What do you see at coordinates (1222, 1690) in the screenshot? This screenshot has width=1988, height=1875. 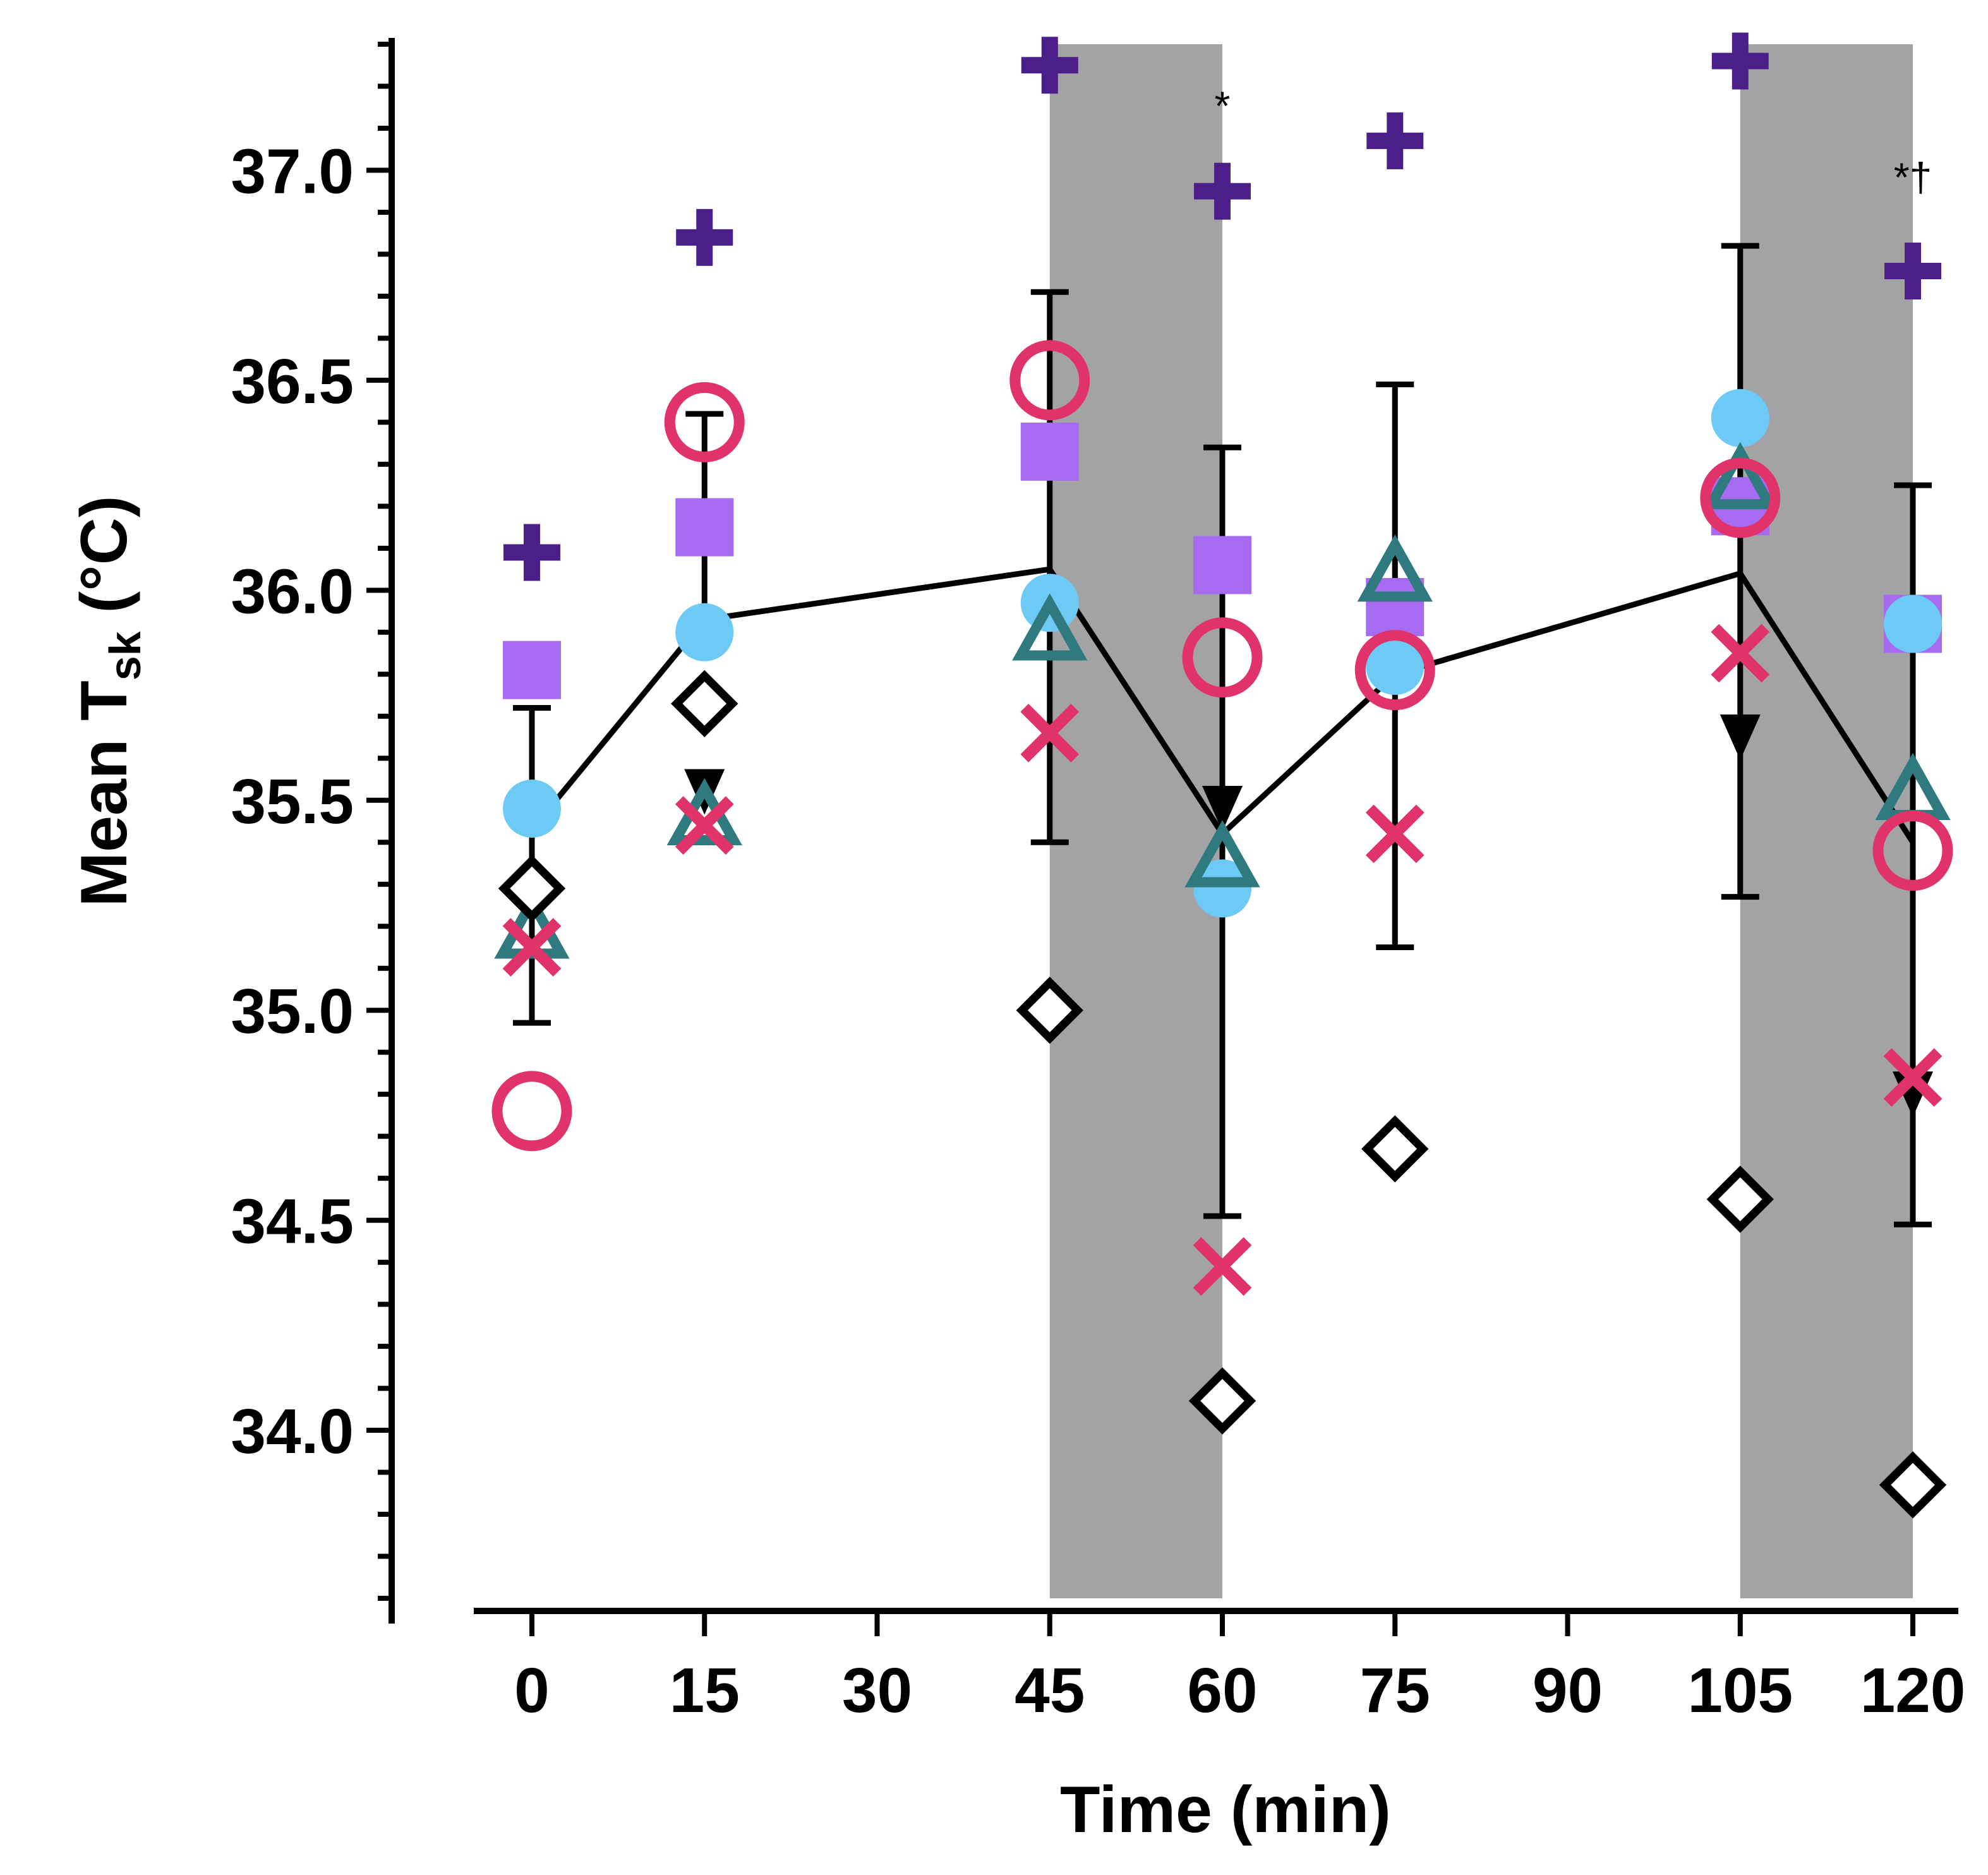 I see `x-tick-label: 60` at bounding box center [1222, 1690].